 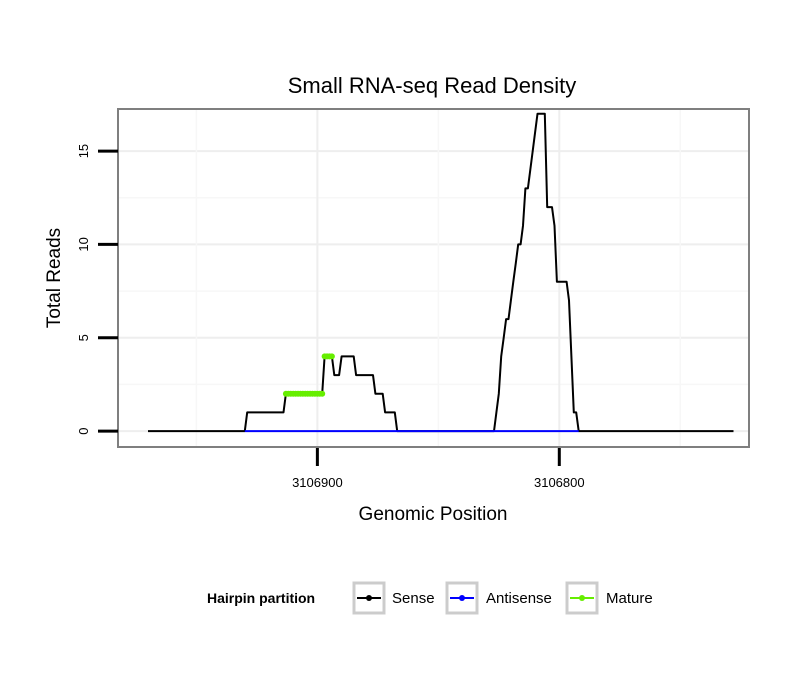 What do you see at coordinates (83, 337) in the screenshot?
I see `y-tick-label: 5` at bounding box center [83, 337].